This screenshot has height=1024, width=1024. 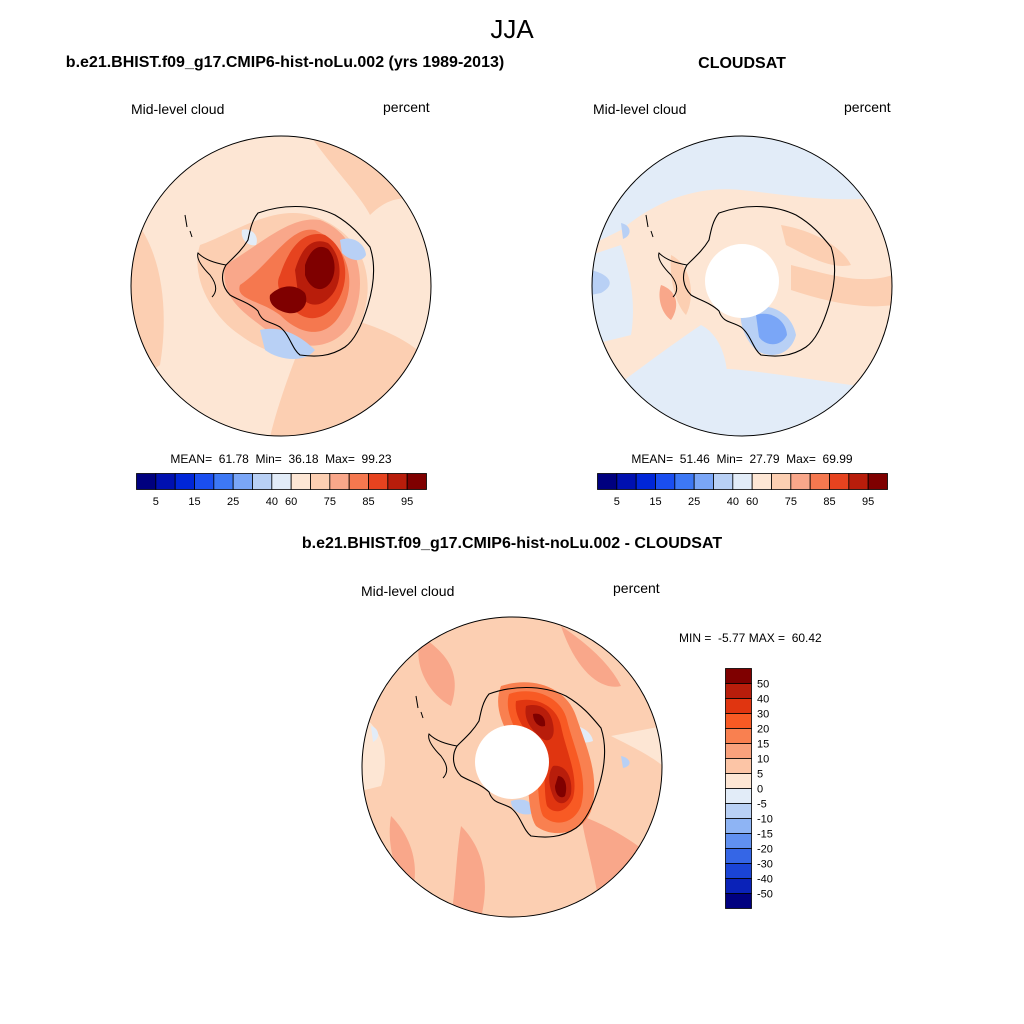 What do you see at coordinates (763, 685) in the screenshot?
I see `diff-colorbar-tick-label: 50` at bounding box center [763, 685].